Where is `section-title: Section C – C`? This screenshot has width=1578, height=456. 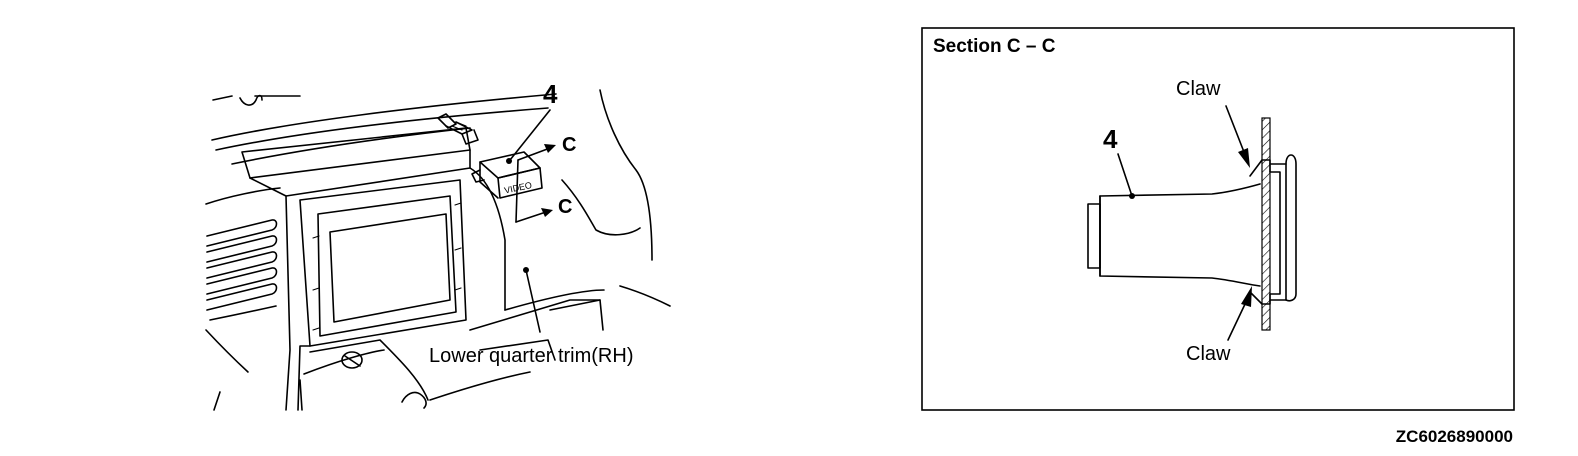 section-title: Section C – C is located at coordinates (994, 46).